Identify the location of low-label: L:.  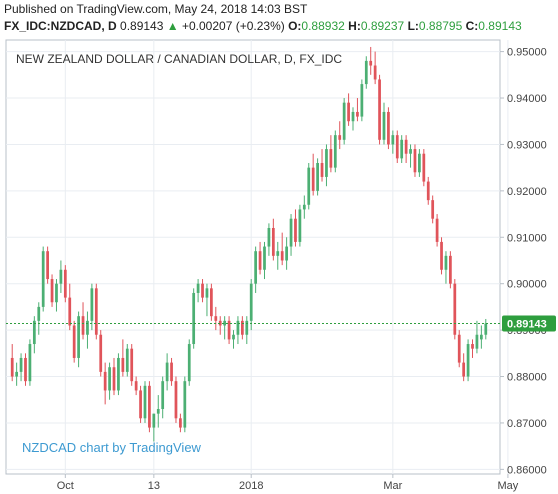
(413, 26).